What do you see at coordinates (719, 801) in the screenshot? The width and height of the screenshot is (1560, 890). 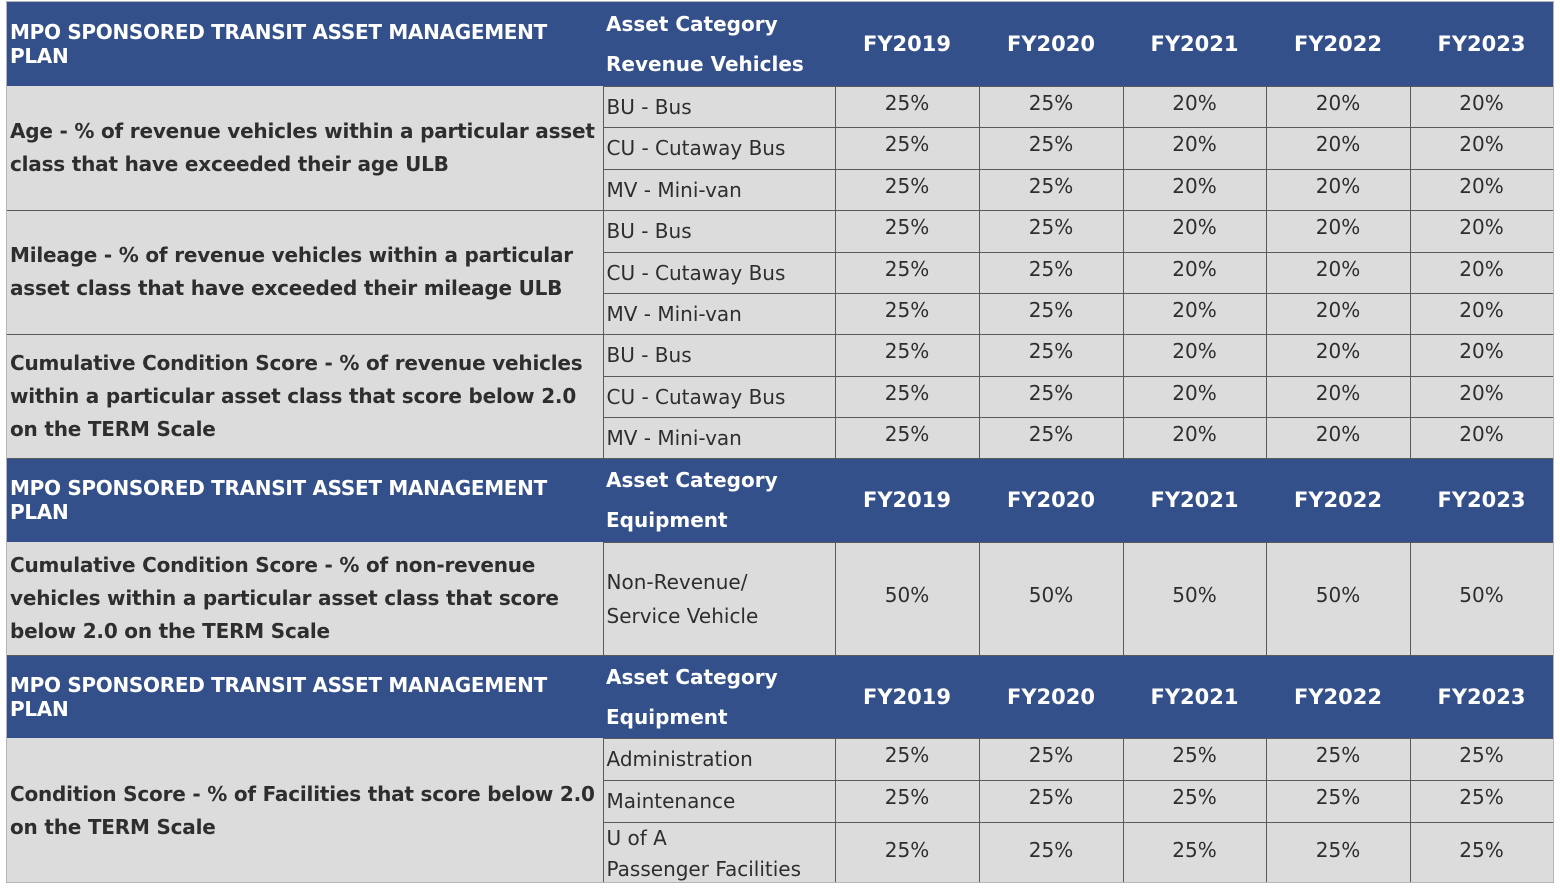 I see `asset-class-label: Maintenance` at bounding box center [719, 801].